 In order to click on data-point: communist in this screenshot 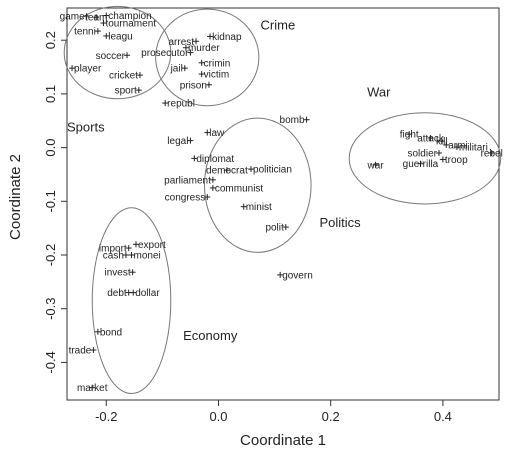, I will do `click(236, 188)`.